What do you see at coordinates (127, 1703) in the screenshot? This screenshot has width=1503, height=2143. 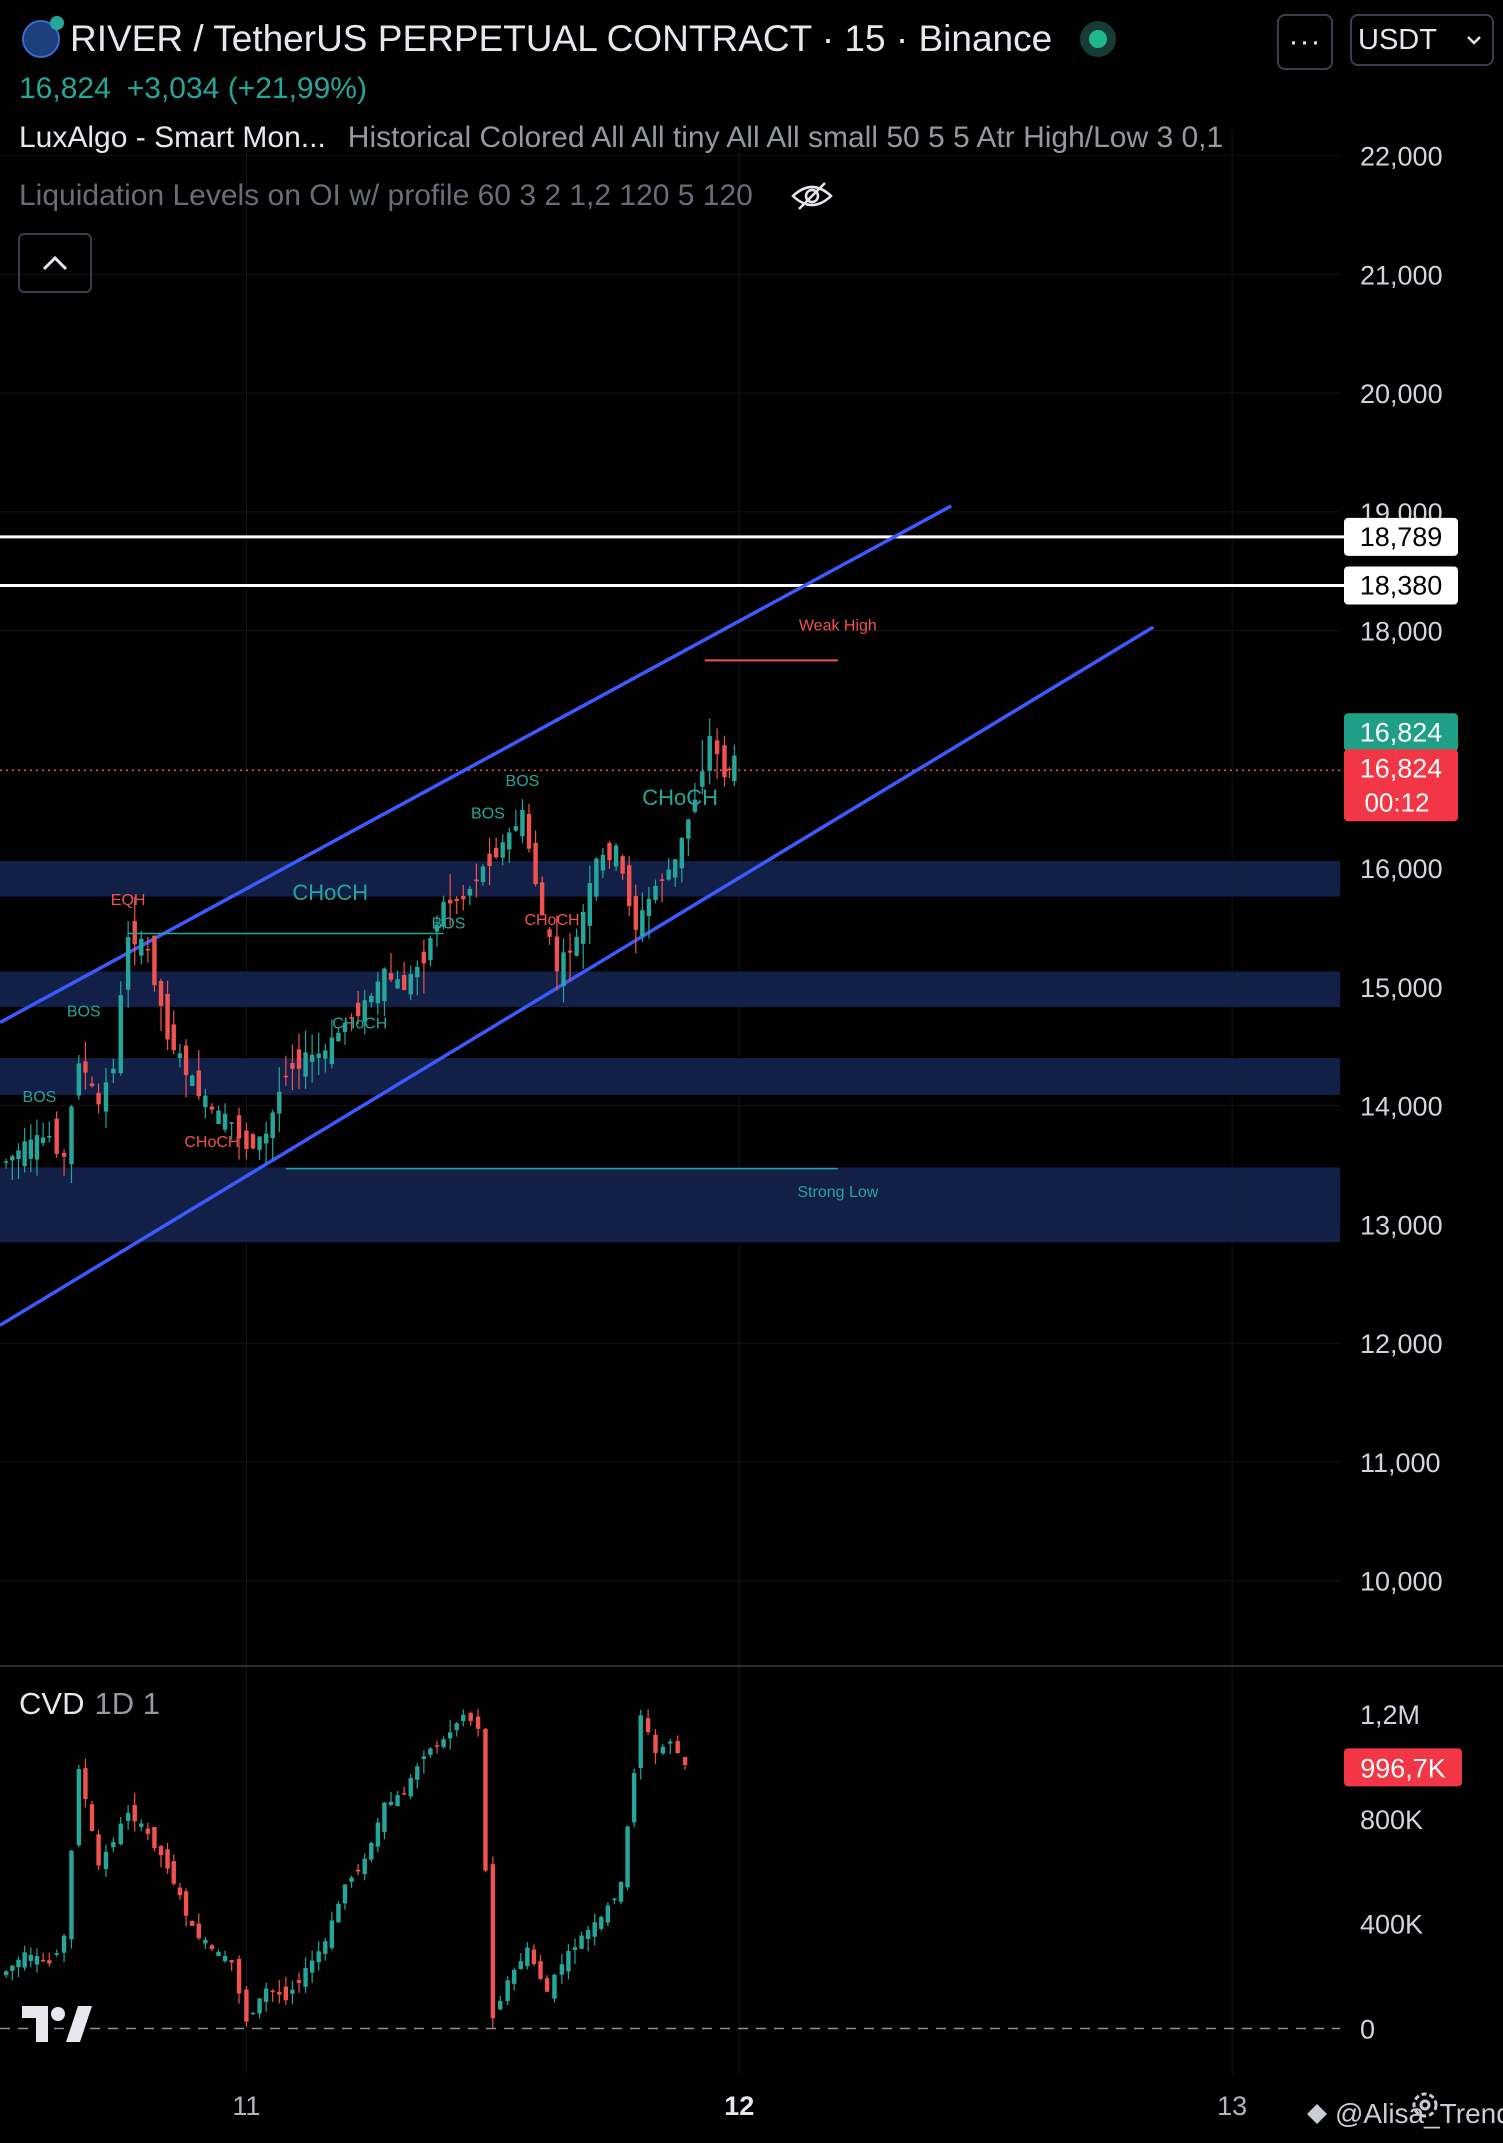 I see `cvd-args: 1D 1` at bounding box center [127, 1703].